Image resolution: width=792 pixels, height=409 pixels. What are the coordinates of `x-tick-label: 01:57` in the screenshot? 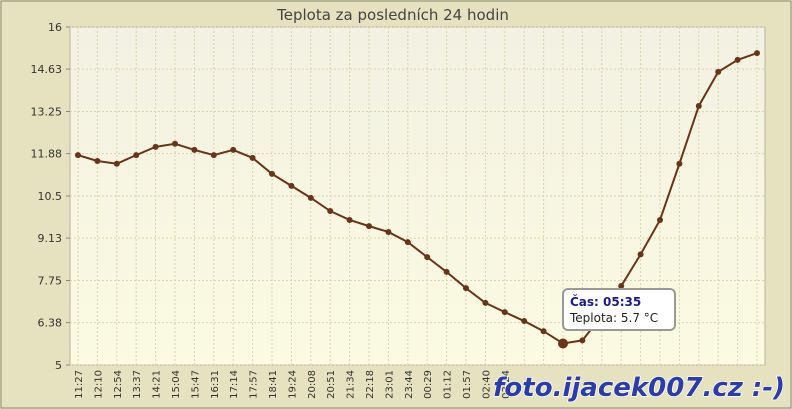 It's located at (467, 384).